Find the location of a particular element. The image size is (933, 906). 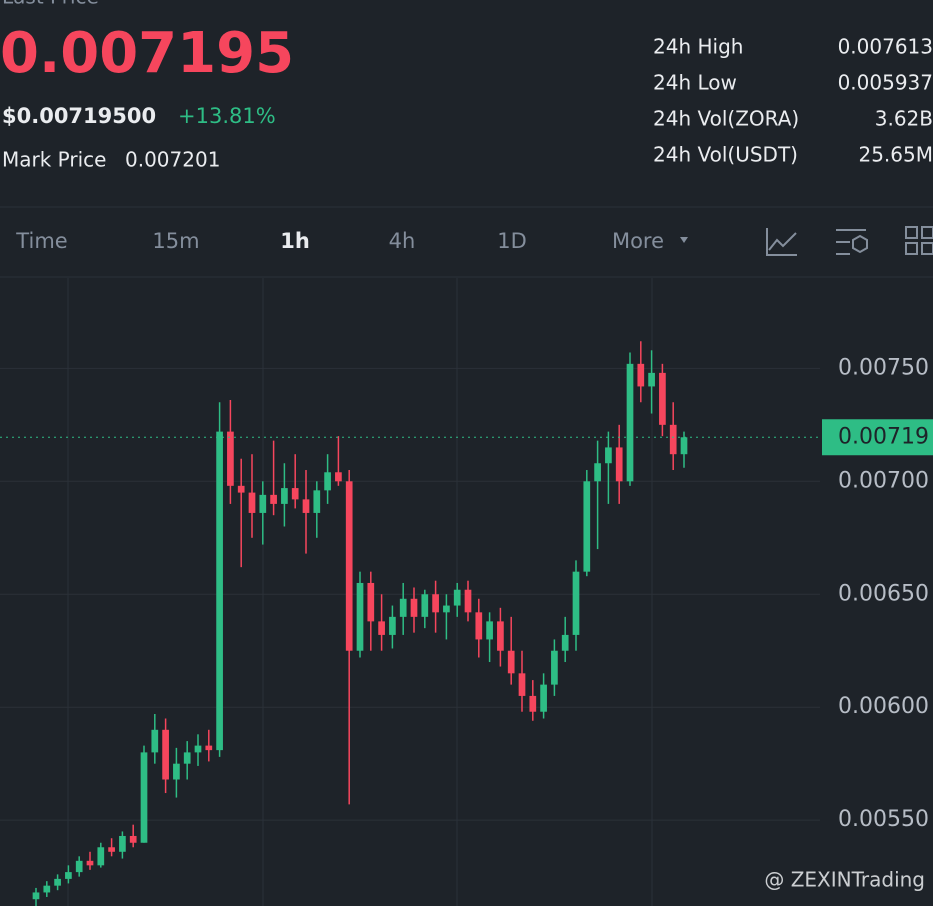

last-price-tag is located at coordinates (877, 437).